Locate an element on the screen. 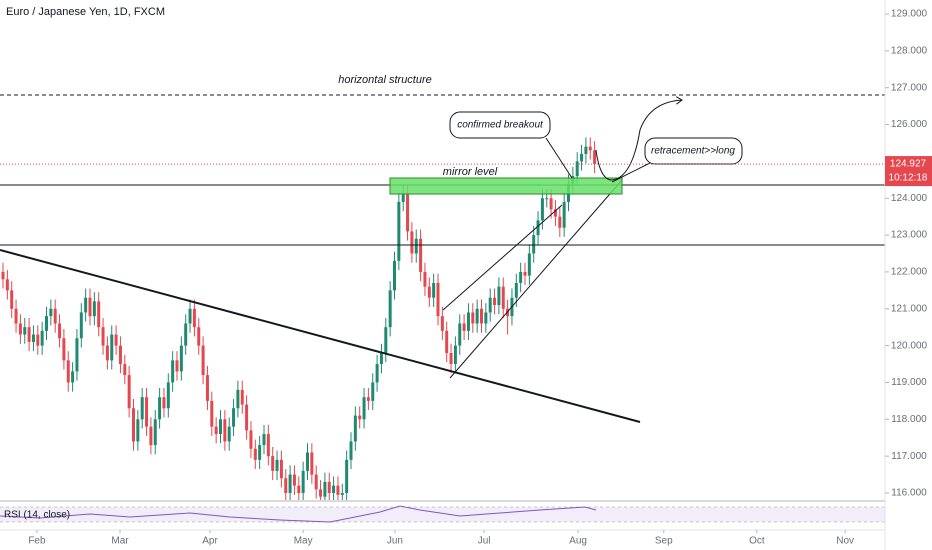 The image size is (932, 550). y-tick-label: 119.000 is located at coordinates (909, 382).